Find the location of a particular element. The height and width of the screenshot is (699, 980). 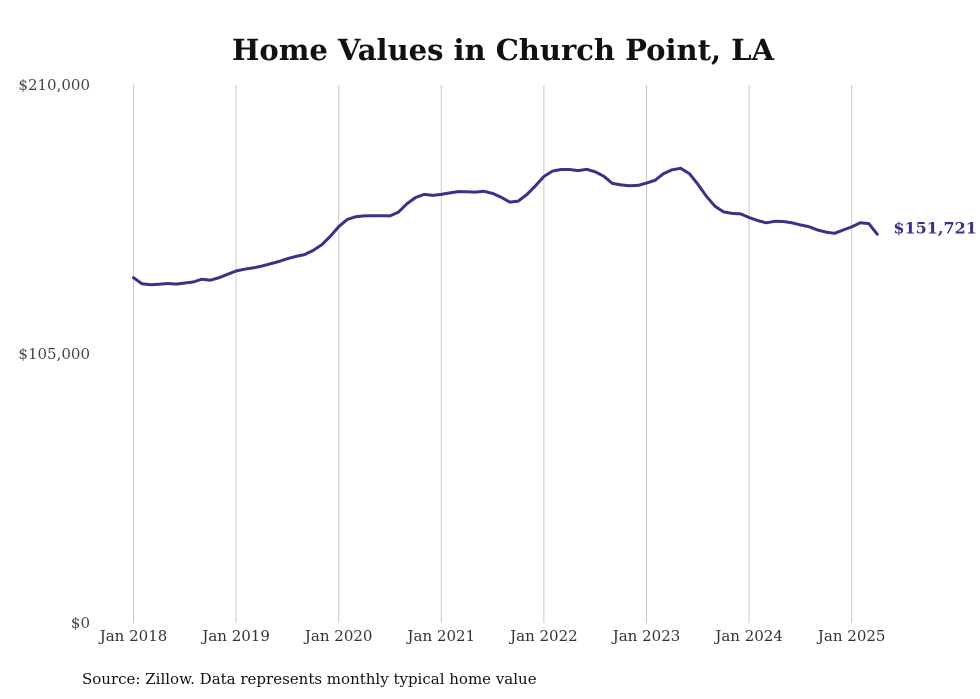

y-axis-ticks: $0 $105,000 $210,000 is located at coordinates (54, 354).